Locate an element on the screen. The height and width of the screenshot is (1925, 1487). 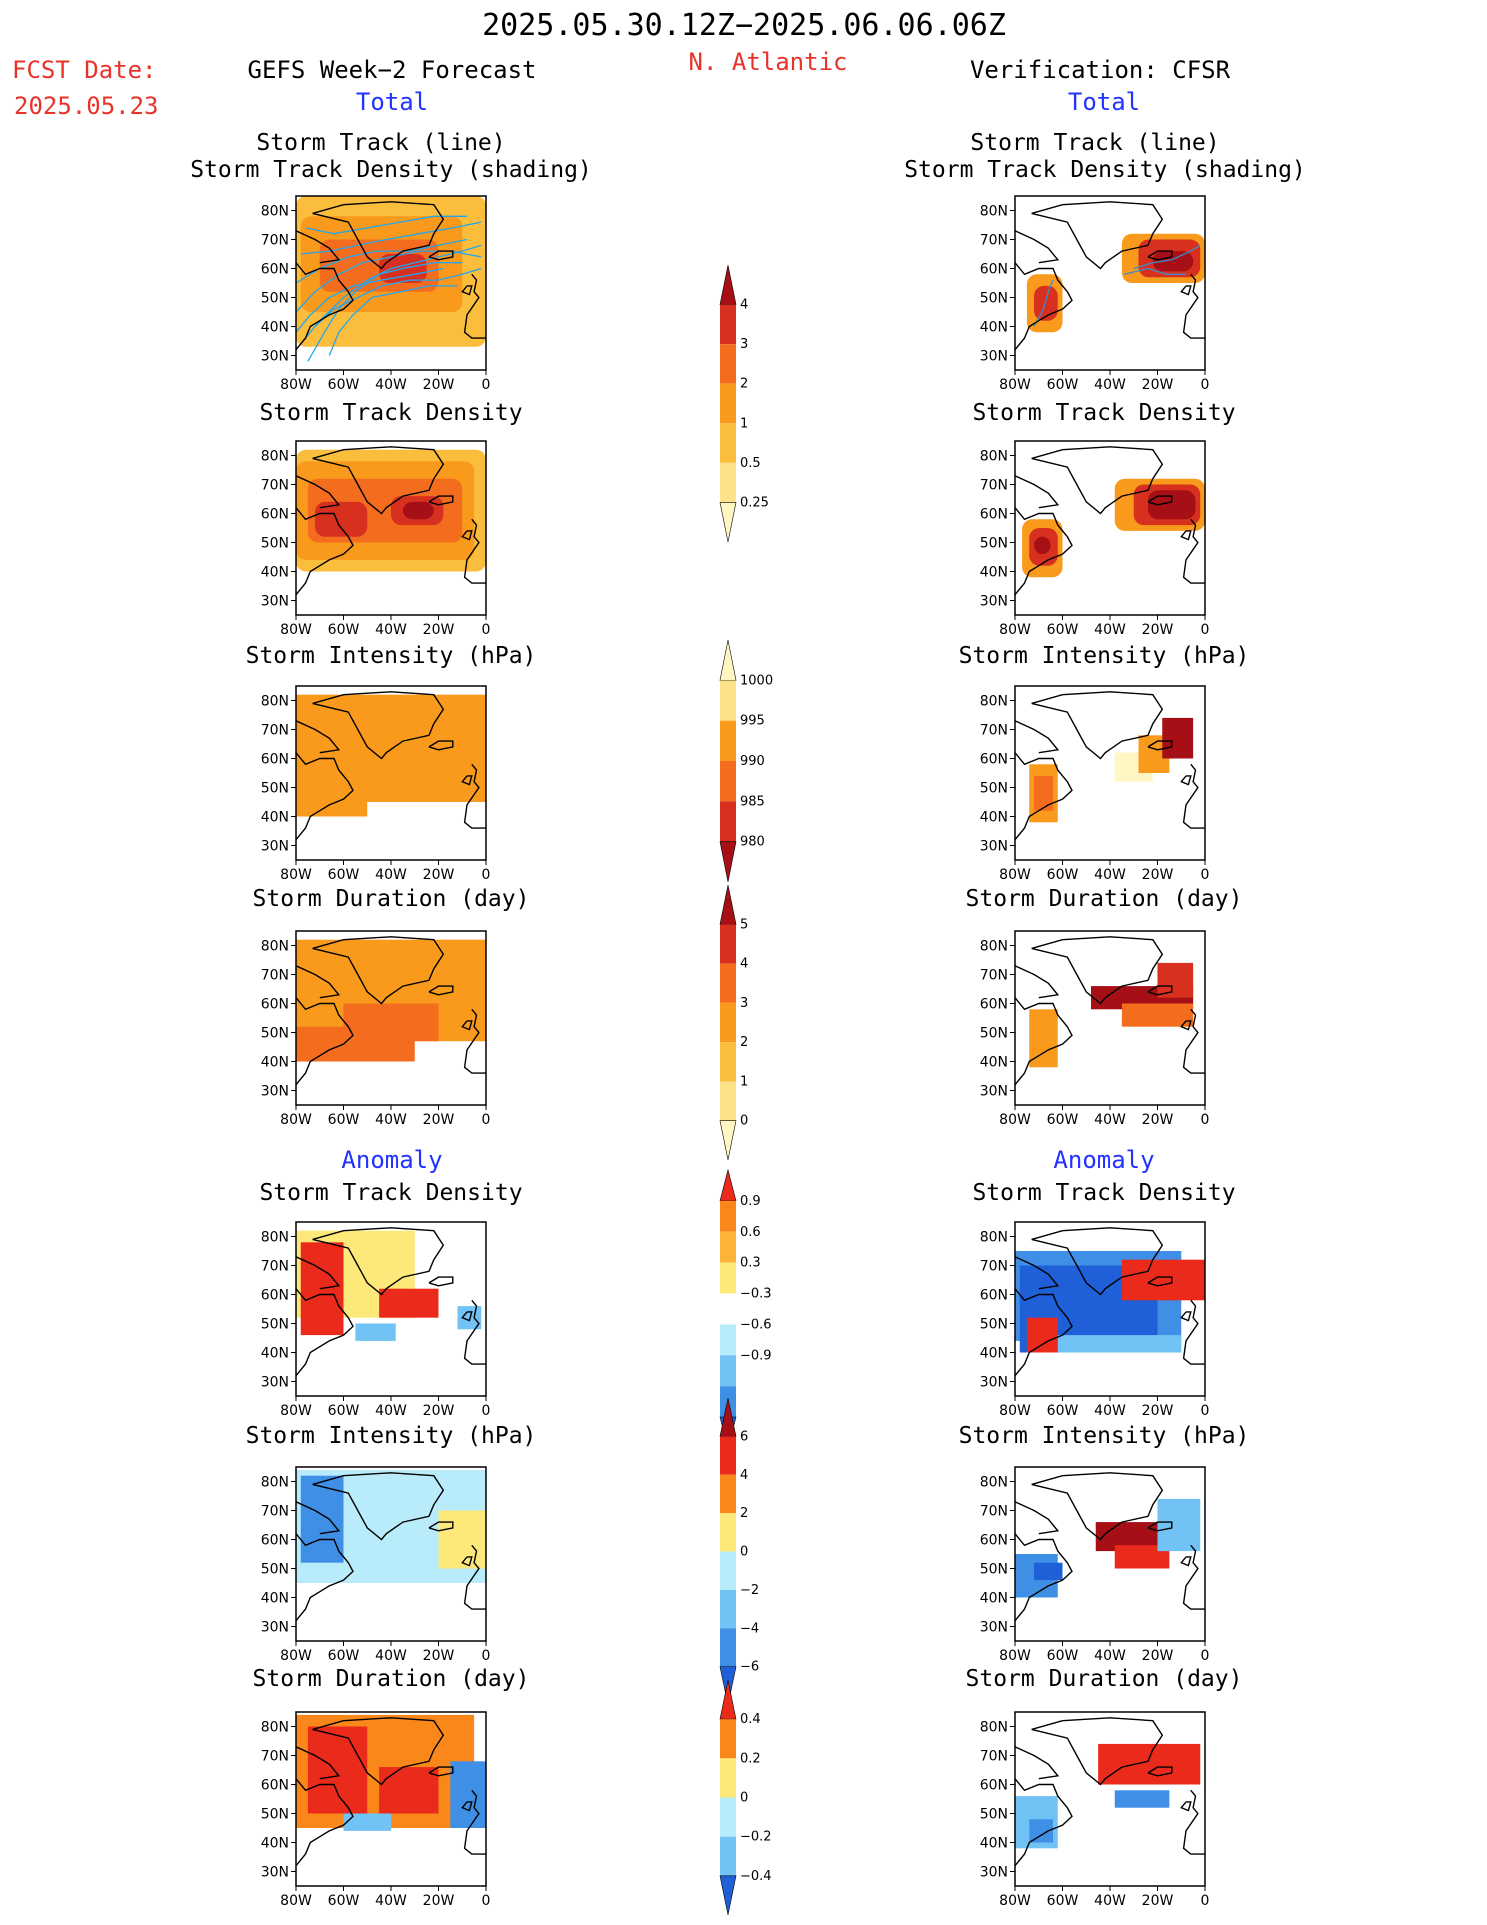
x-tick-label: 0 is located at coordinates (486, 1901).